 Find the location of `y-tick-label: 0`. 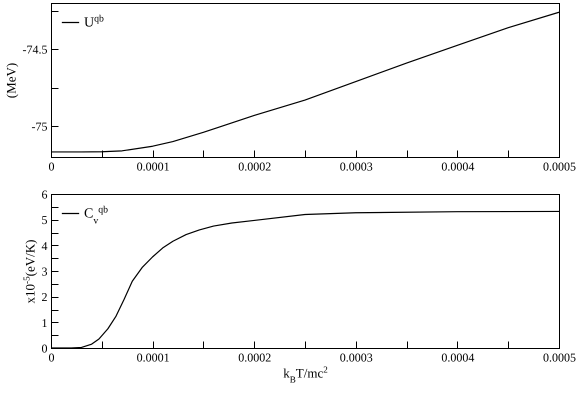

y-tick-label: 0 is located at coordinates (45, 349).